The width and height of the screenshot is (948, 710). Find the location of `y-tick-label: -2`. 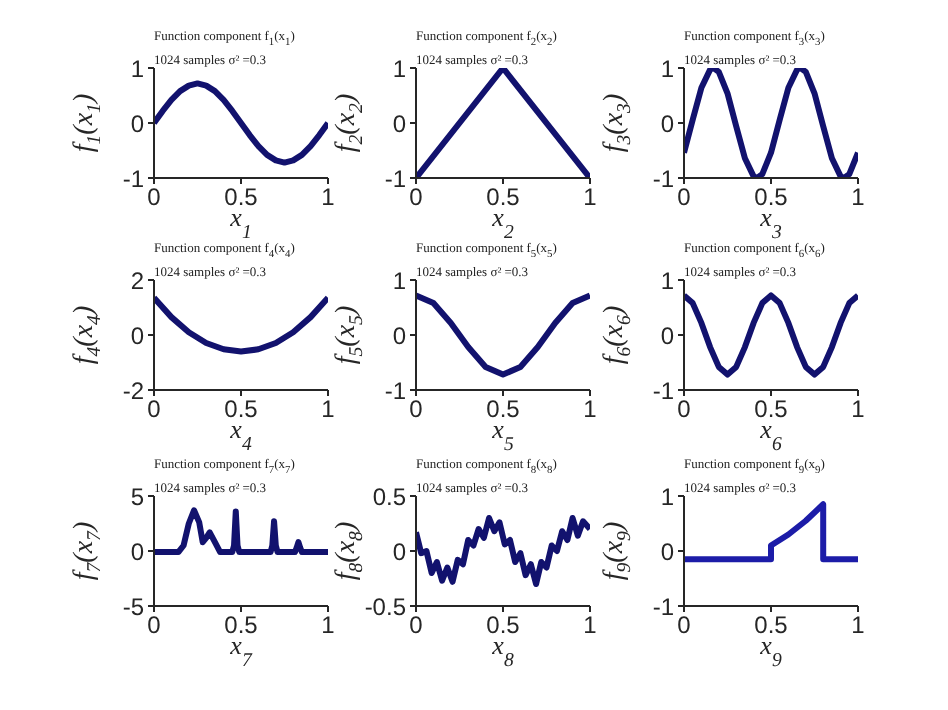

y-tick-label: -2 is located at coordinates (133, 390).